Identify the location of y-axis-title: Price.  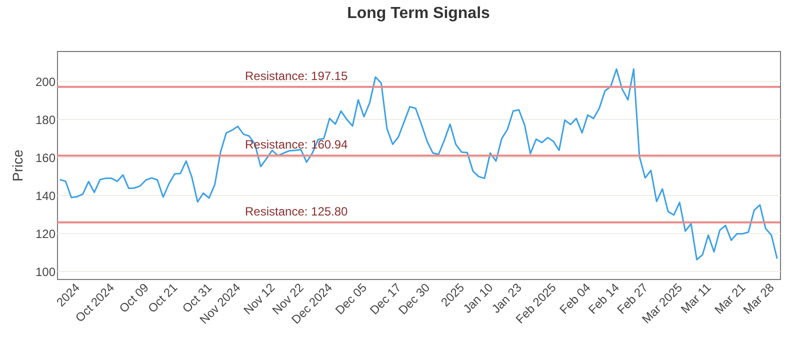
(17, 165).